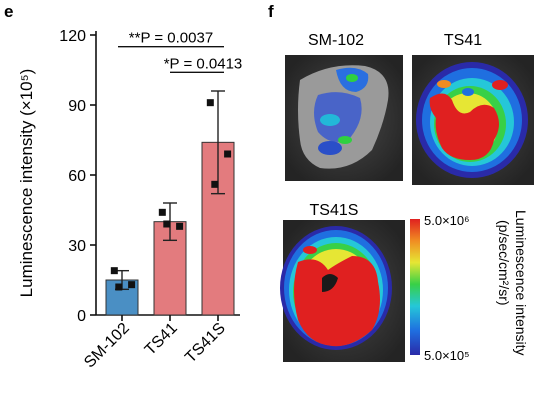  What do you see at coordinates (271, 11) in the screenshot?
I see `panel-letter-f: f` at bounding box center [271, 11].